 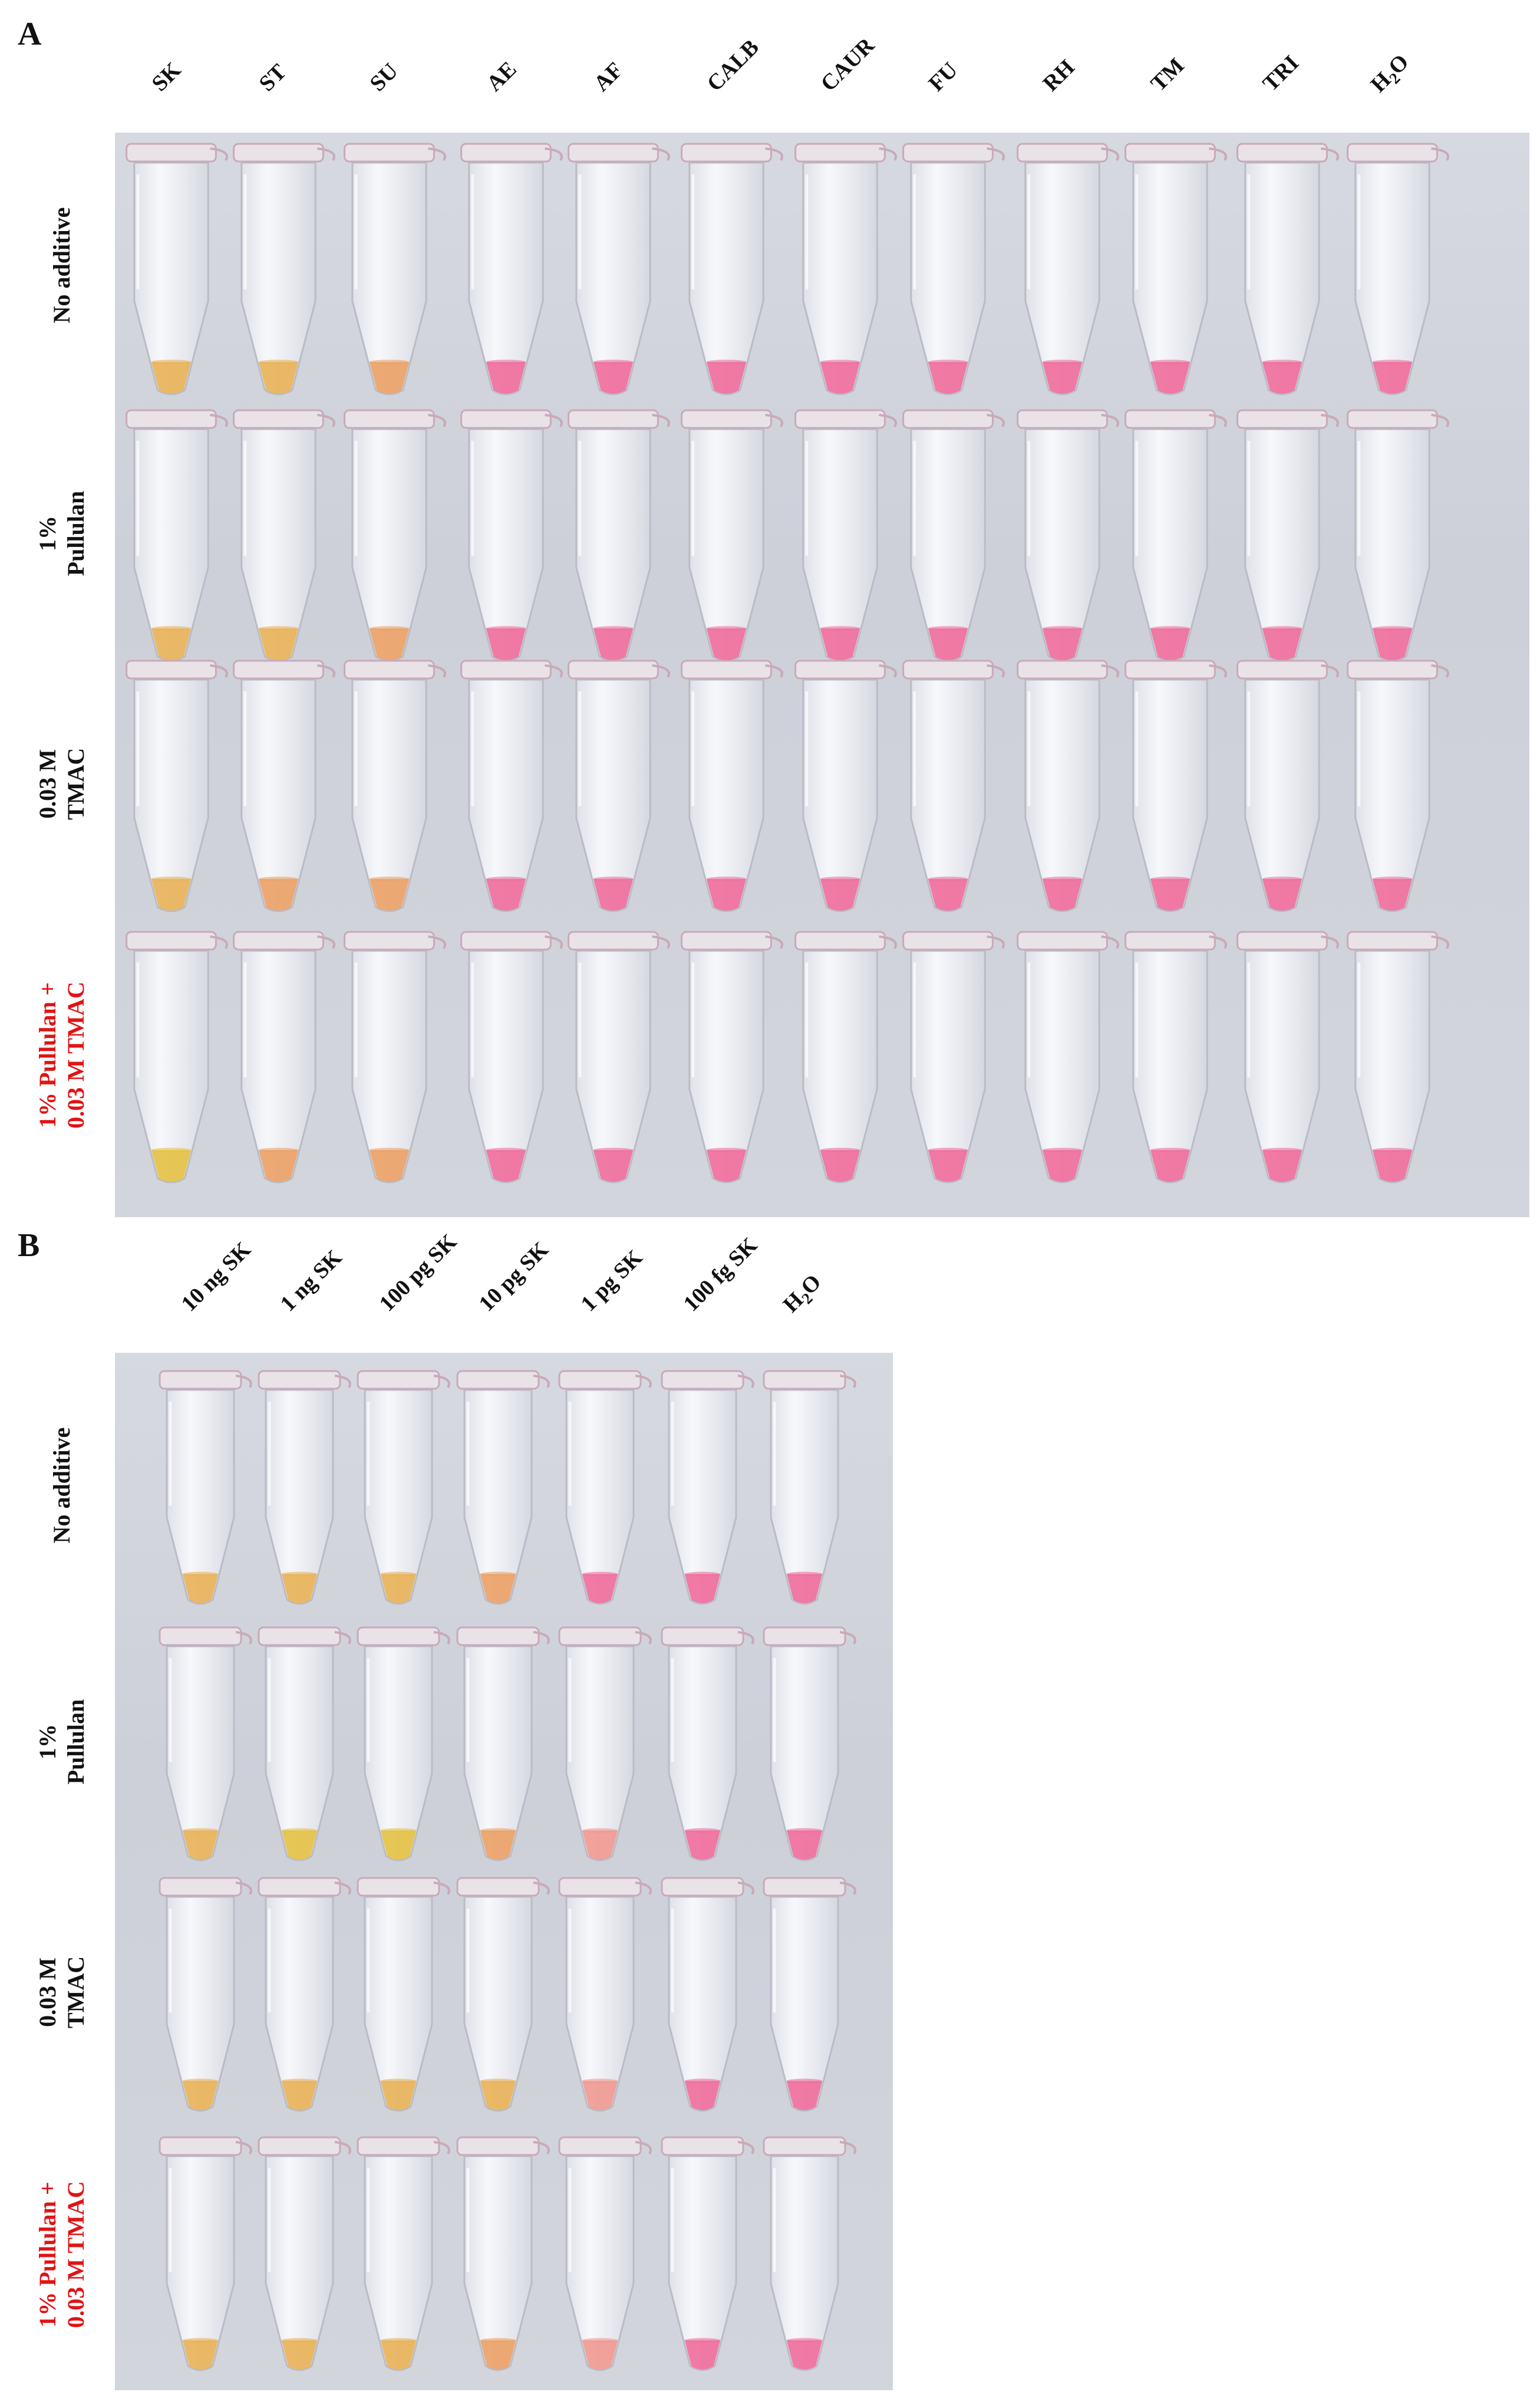 What do you see at coordinates (384, 77) in the screenshot?
I see `column-label: SU` at bounding box center [384, 77].